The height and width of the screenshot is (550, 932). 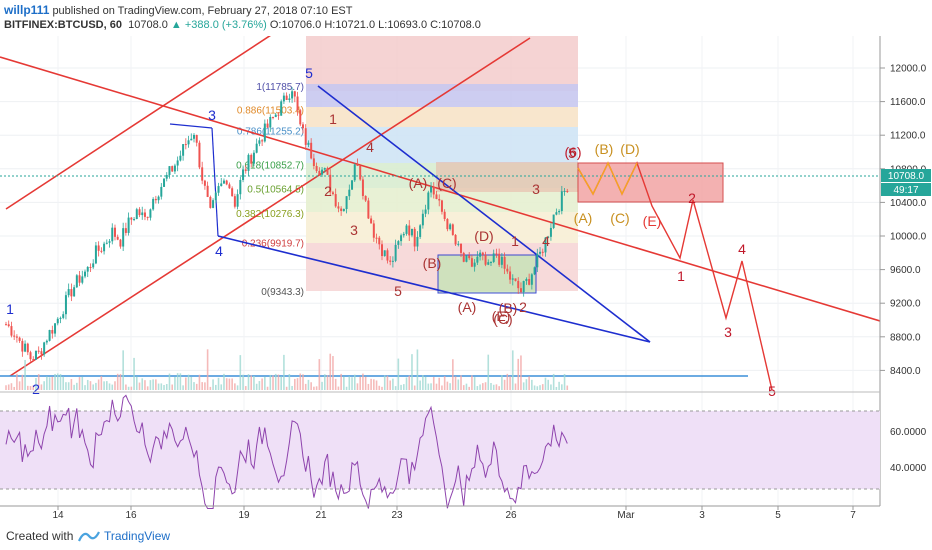 What do you see at coordinates (280, 87) in the screenshot?
I see `fib-level-label: 1(11785.7)` at bounding box center [280, 87].